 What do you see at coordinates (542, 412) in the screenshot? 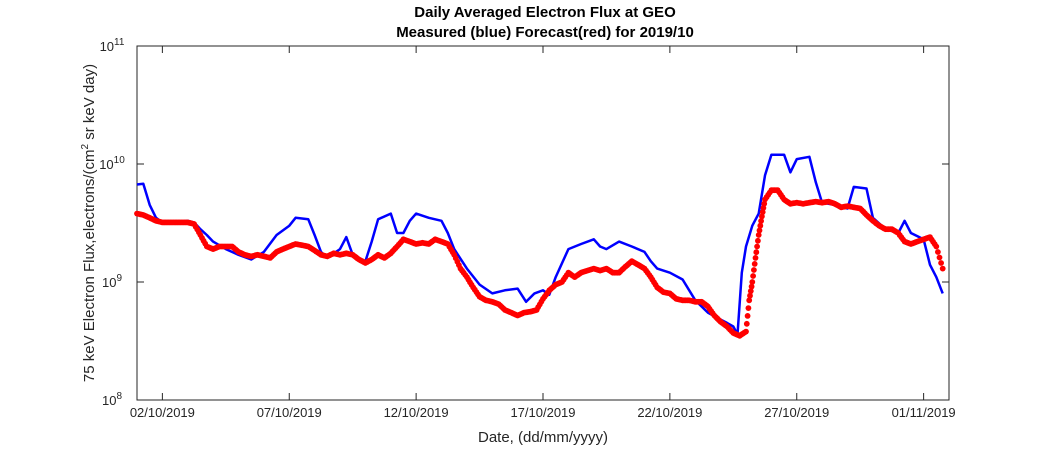
I see `x-tick-label: 17/10/2019` at bounding box center [542, 412].